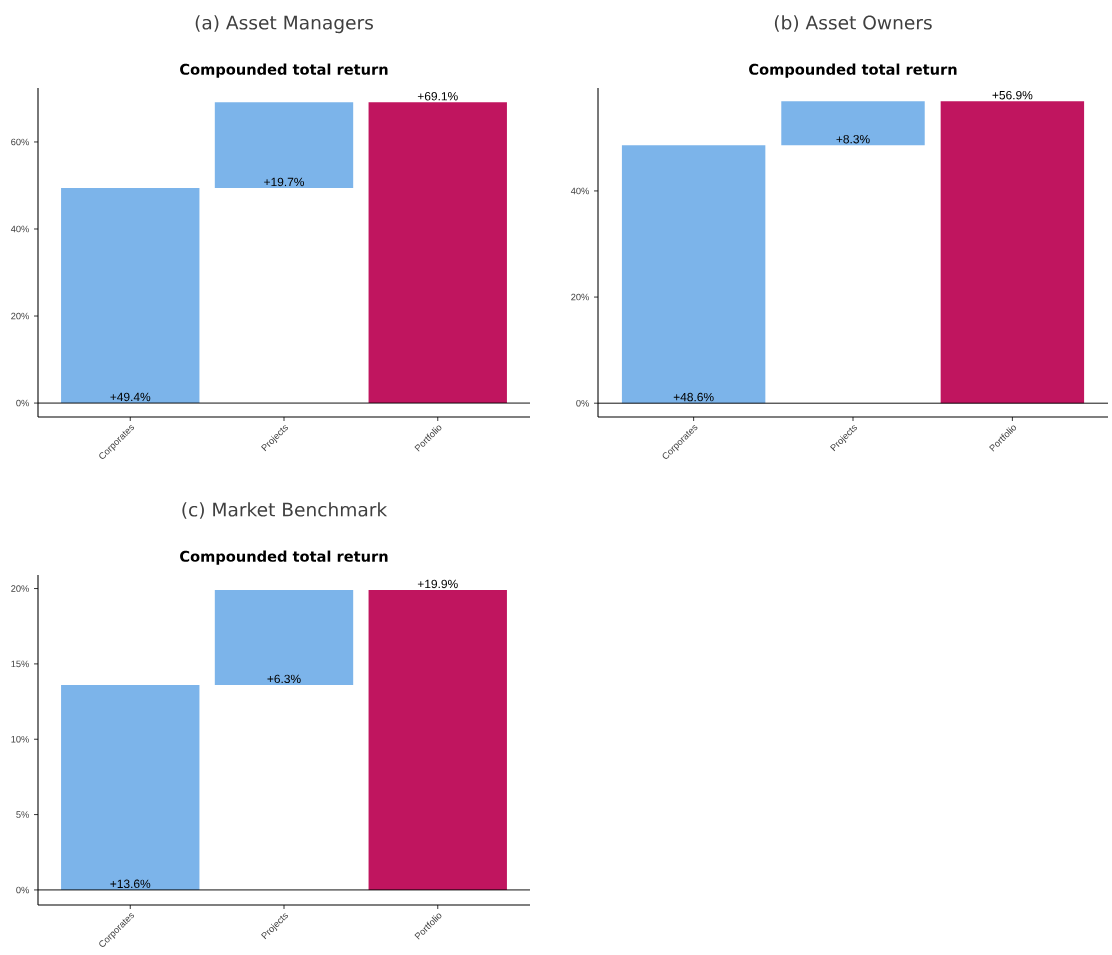 The width and height of the screenshot is (1112, 955). I want to click on data-label: +6.3%, so click(284, 679).